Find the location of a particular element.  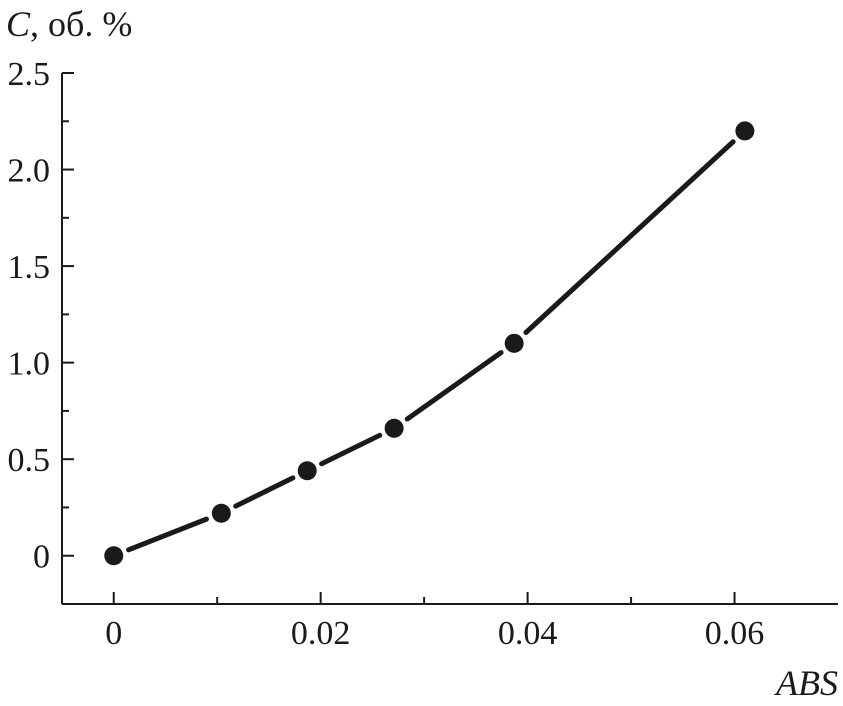

y-axis-title: C, об. % is located at coordinates (69, 24).